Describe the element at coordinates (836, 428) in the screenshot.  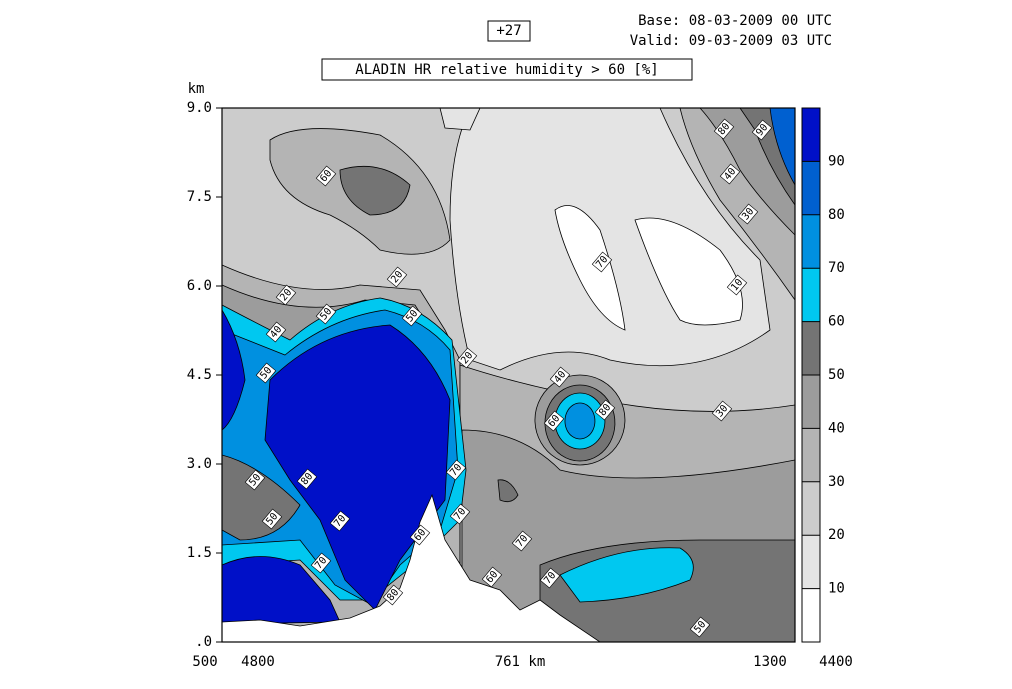
I see `colorbar-tick-label: 40` at that location.